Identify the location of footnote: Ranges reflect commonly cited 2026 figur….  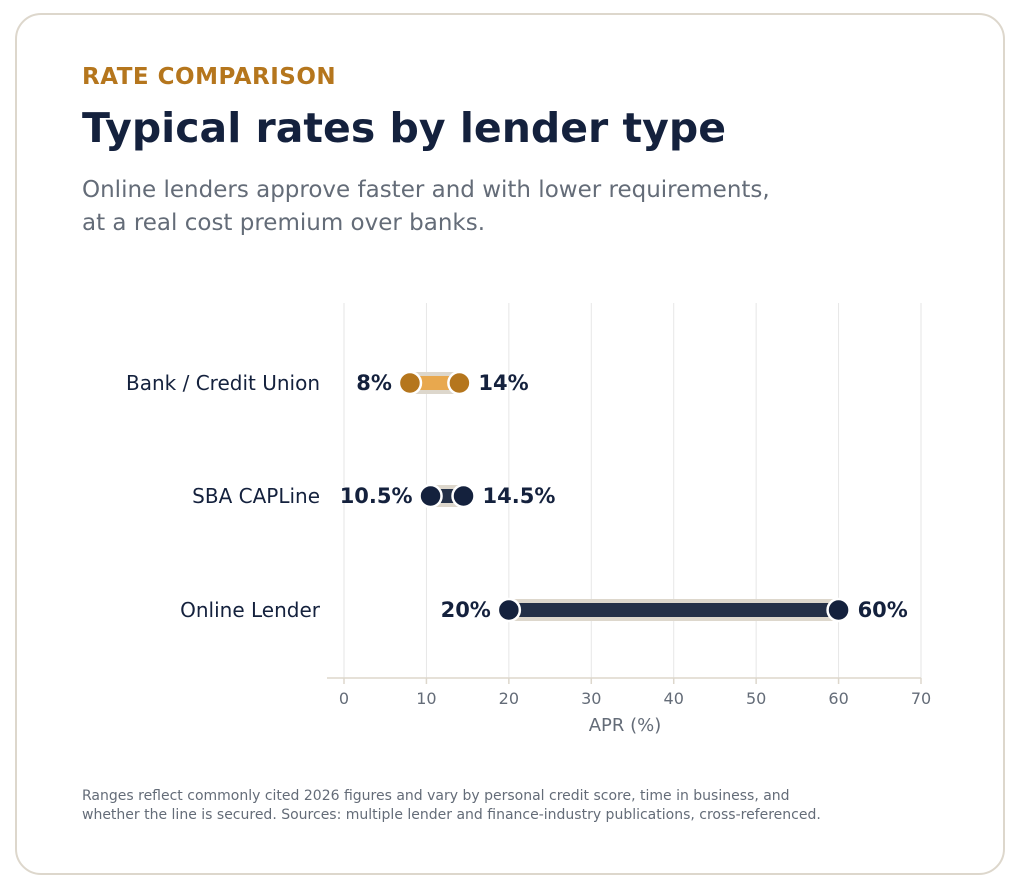
(451, 805).